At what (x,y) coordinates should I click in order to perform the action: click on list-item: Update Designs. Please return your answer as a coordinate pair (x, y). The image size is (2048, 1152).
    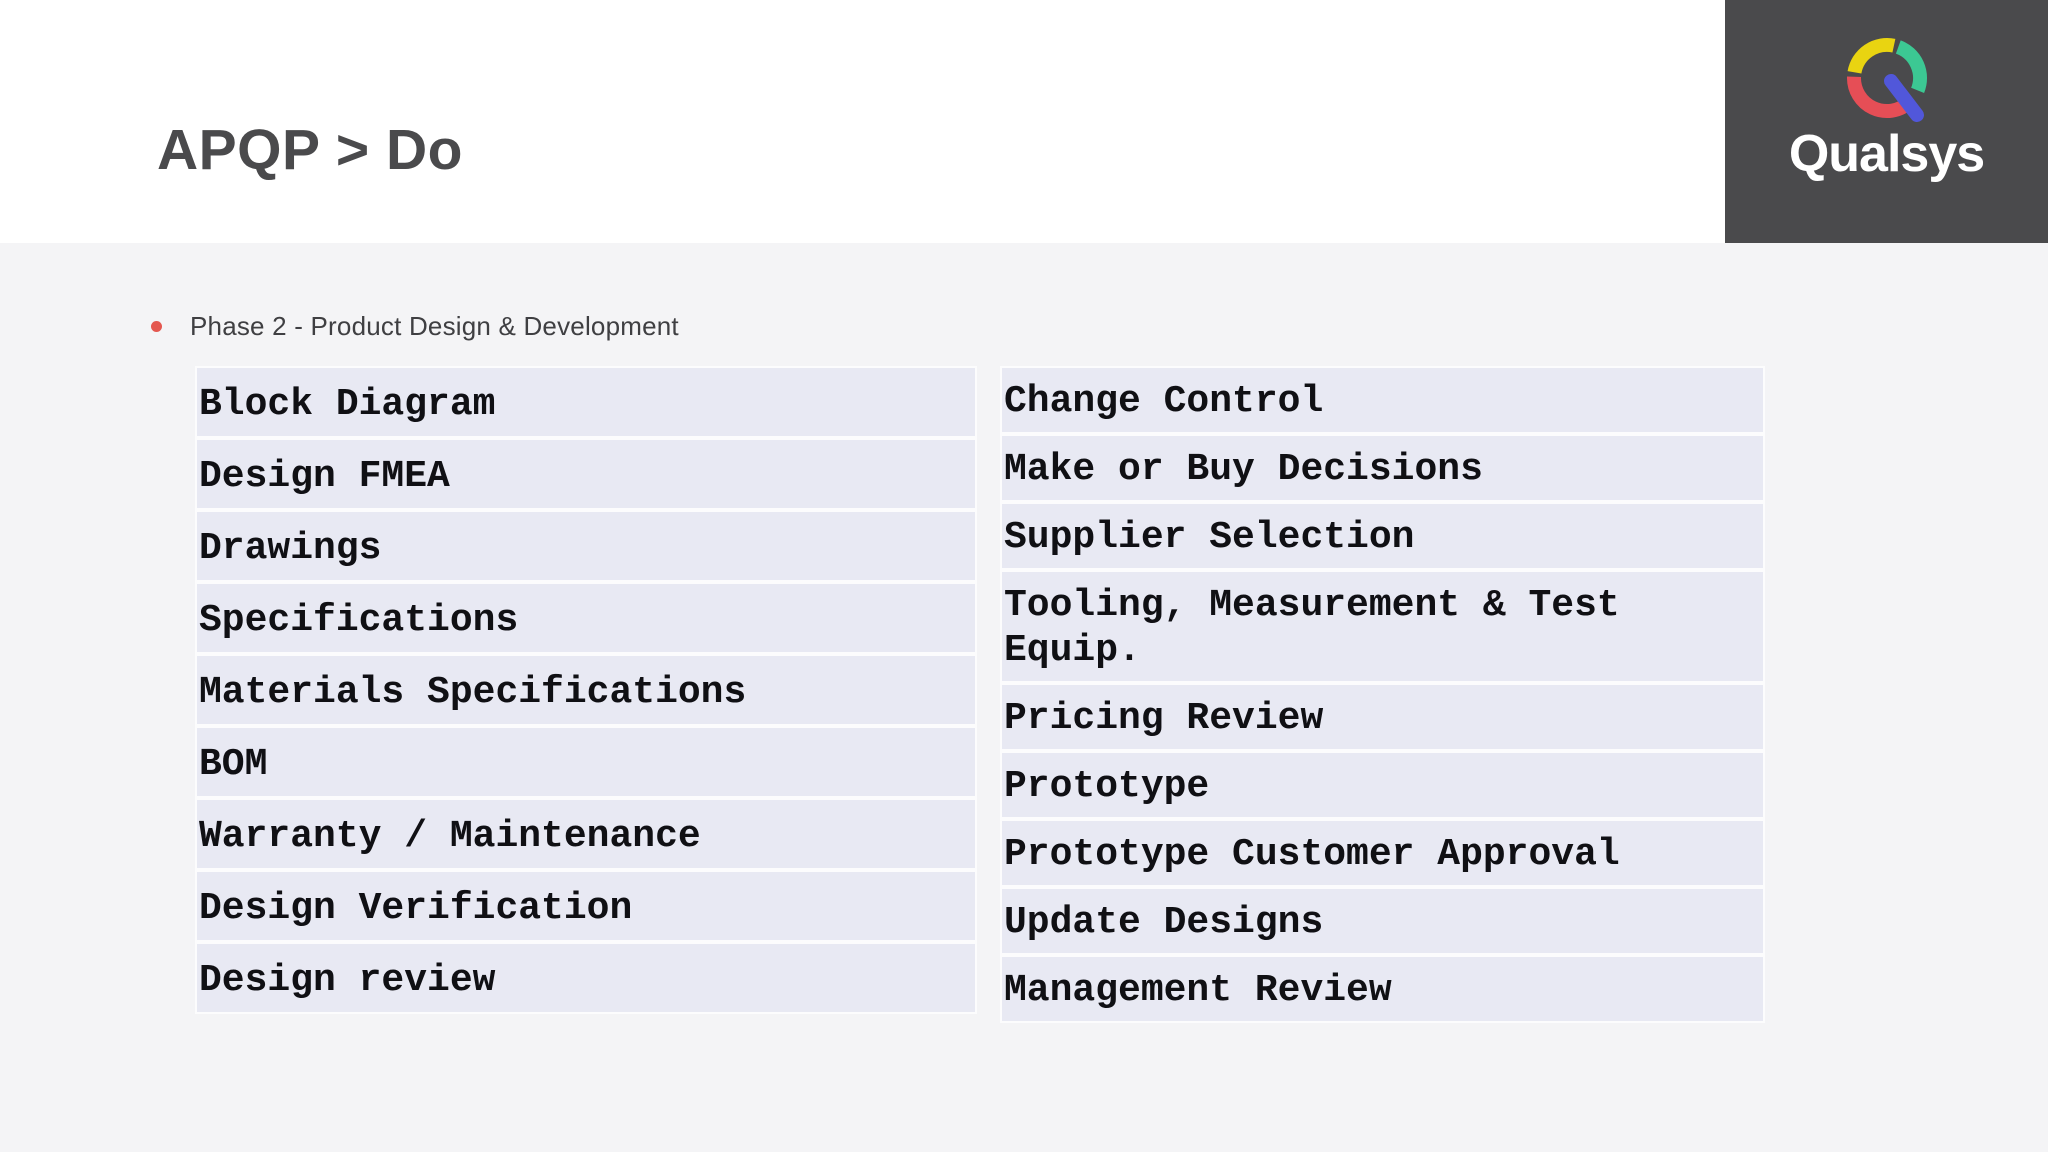
    Looking at the image, I should click on (1382, 921).